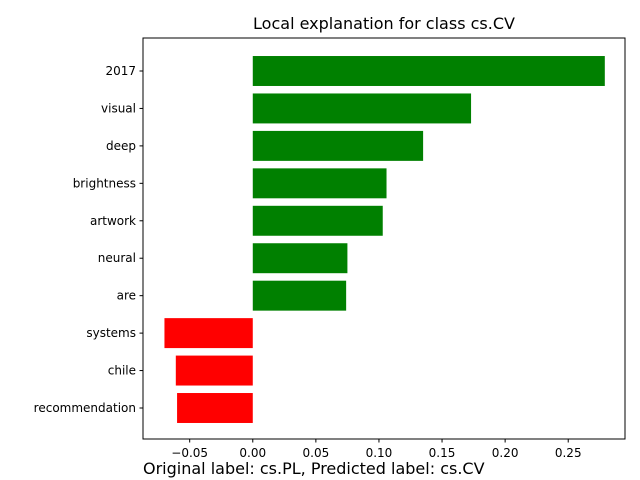  I want to click on y-tick-label-chile: chile, so click(122, 371).